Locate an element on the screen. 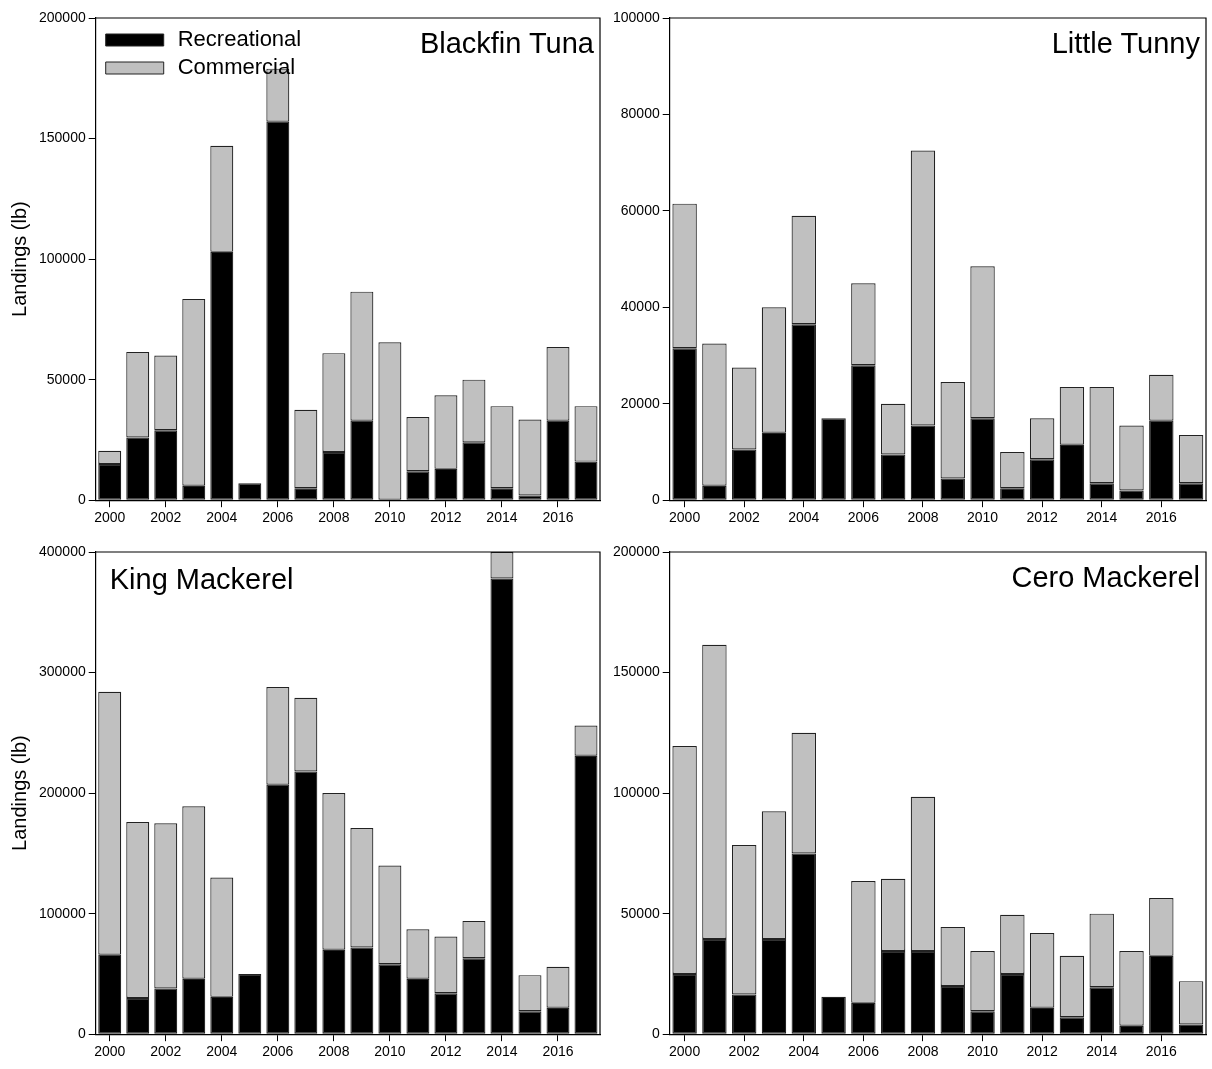  y-tick-label: 20000 is located at coordinates (640, 402).